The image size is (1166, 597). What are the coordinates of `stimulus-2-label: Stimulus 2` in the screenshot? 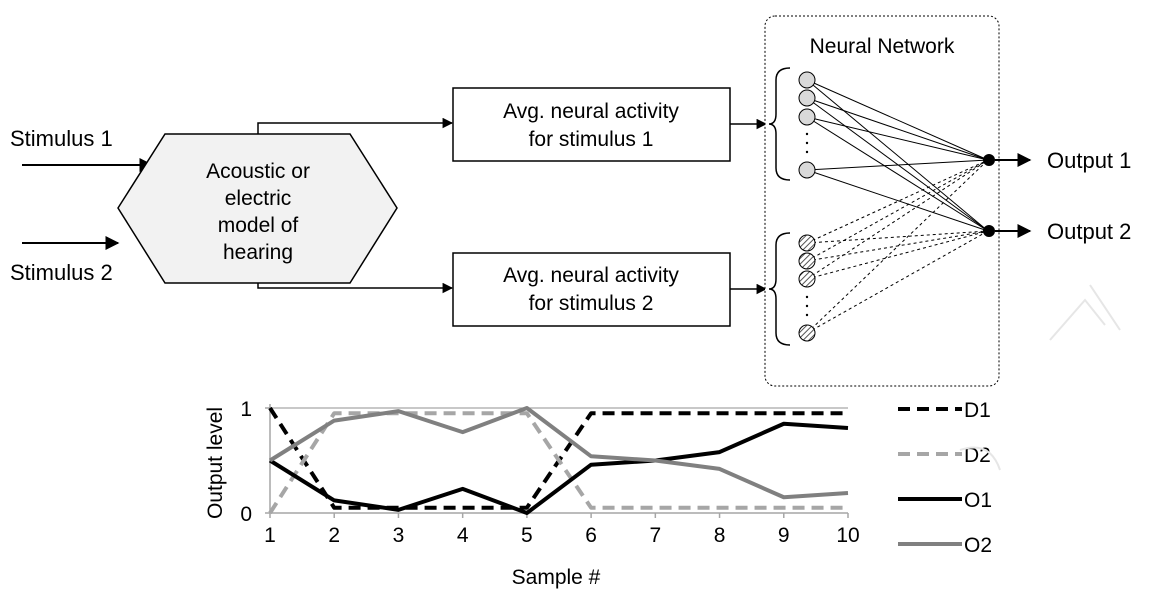 It's located at (61, 272).